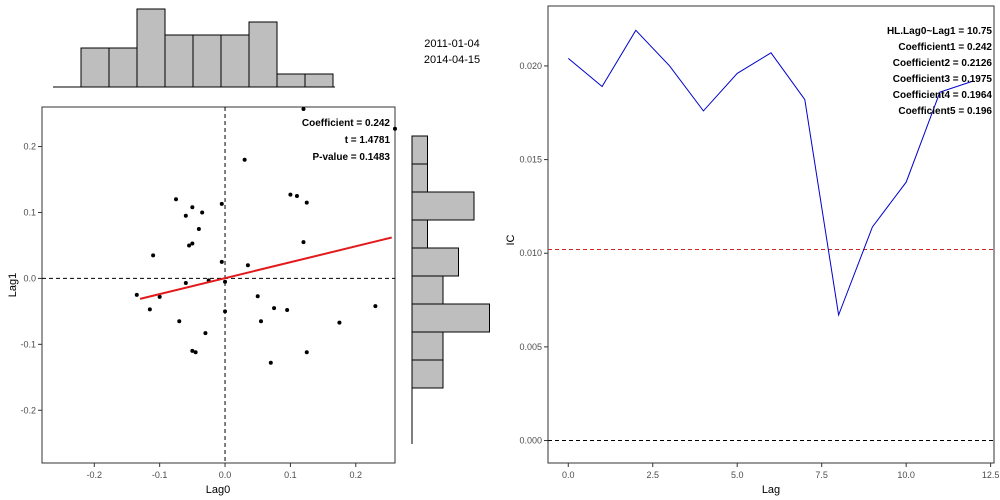 Image resolution: width=1000 pixels, height=500 pixels. Describe the element at coordinates (356, 475) in the screenshot. I see `scatter-x-tick-label: 0.2` at that location.